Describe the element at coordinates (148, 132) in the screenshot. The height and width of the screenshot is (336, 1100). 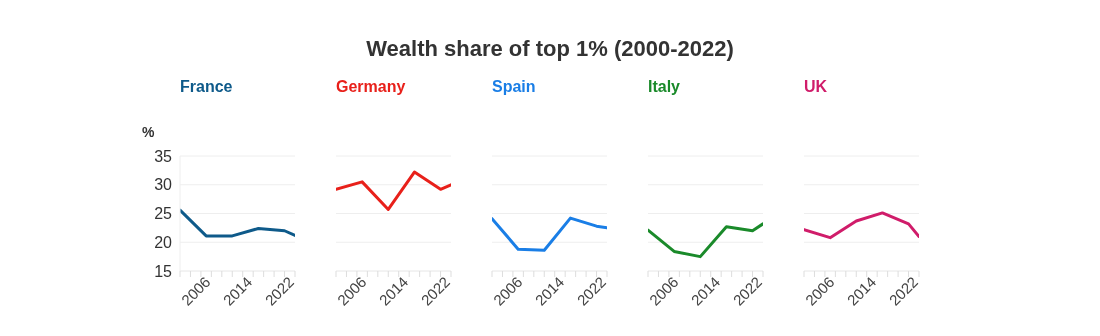
I see `y-axis-title: %` at that location.